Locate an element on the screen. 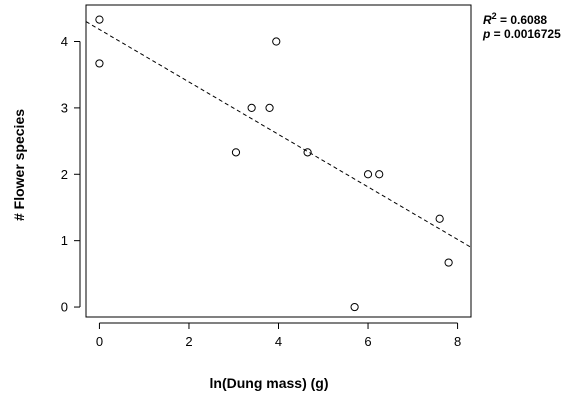 The height and width of the screenshot is (404, 585). r-squared-annotation: R2 = 0.6088 is located at coordinates (515, 19).